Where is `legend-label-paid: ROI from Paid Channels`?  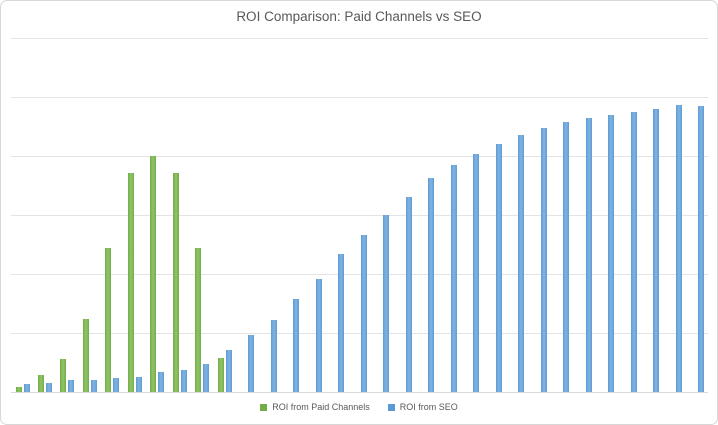 legend-label-paid: ROI from Paid Channels is located at coordinates (321, 407).